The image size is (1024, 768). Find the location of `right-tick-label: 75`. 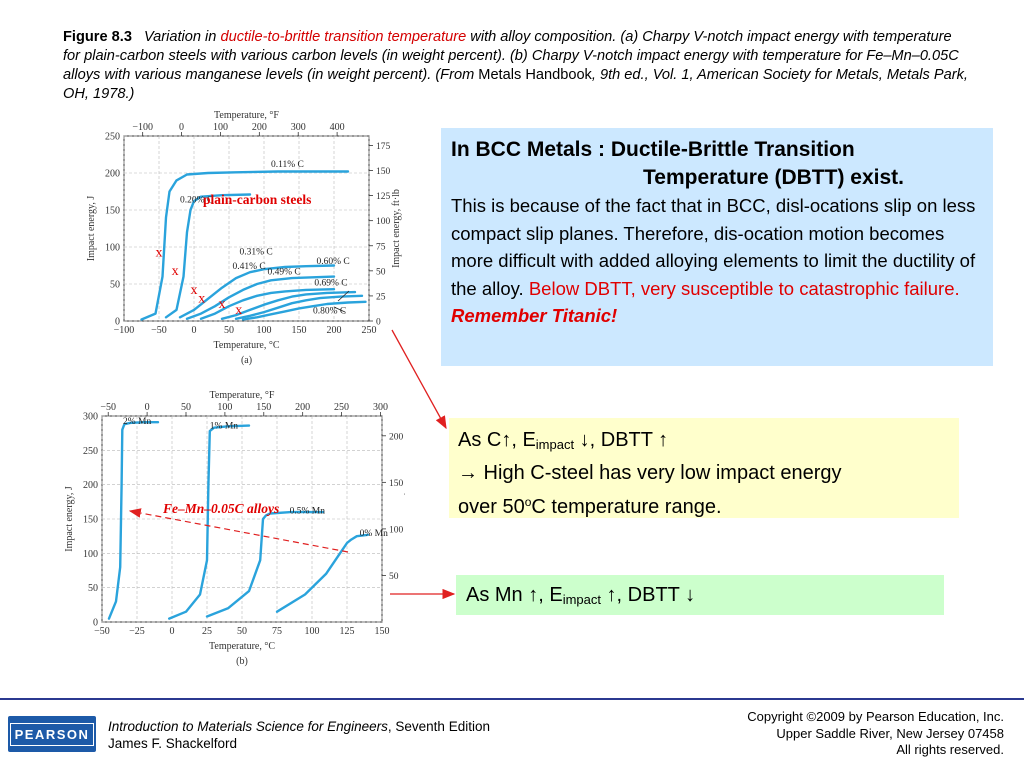

right-tick-label: 75 is located at coordinates (381, 247).